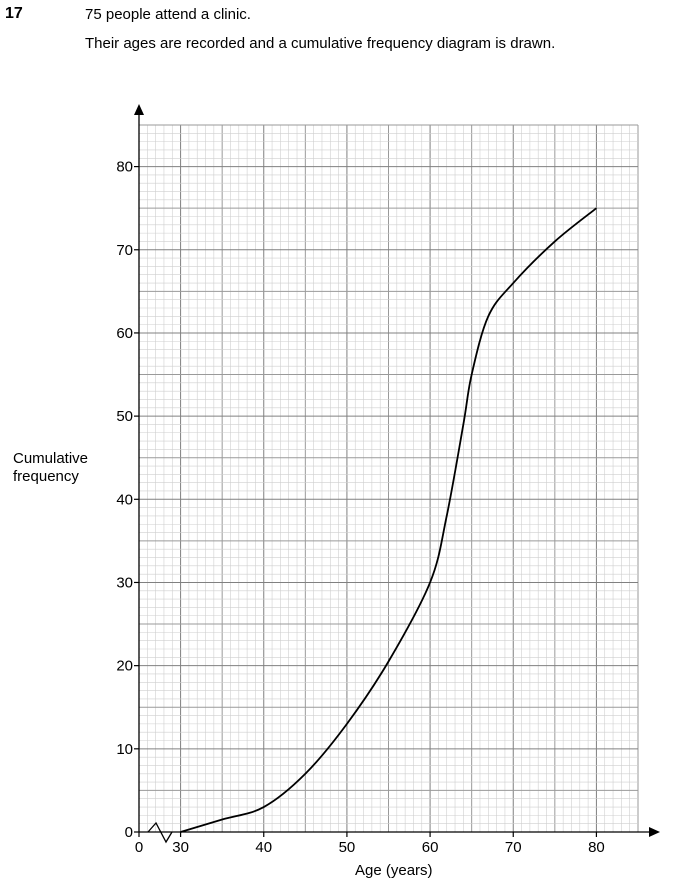 Image resolution: width=687 pixels, height=888 pixels. What do you see at coordinates (180, 847) in the screenshot?
I see `x-tick-label: 30` at bounding box center [180, 847].